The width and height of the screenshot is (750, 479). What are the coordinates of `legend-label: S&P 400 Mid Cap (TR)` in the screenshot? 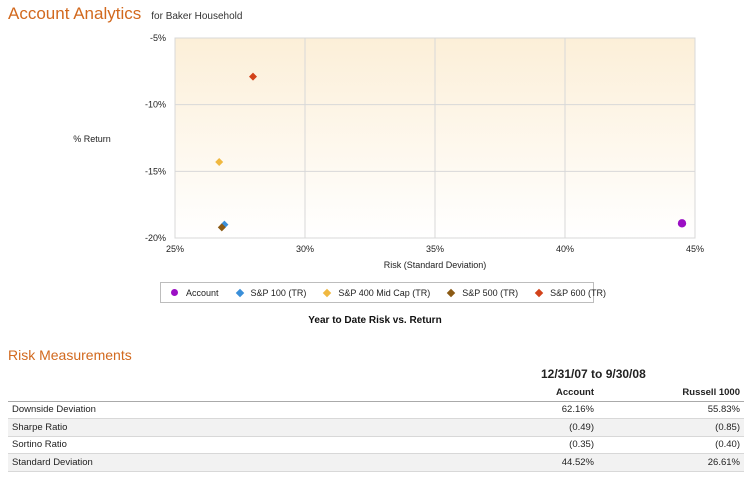 It's located at (384, 292).